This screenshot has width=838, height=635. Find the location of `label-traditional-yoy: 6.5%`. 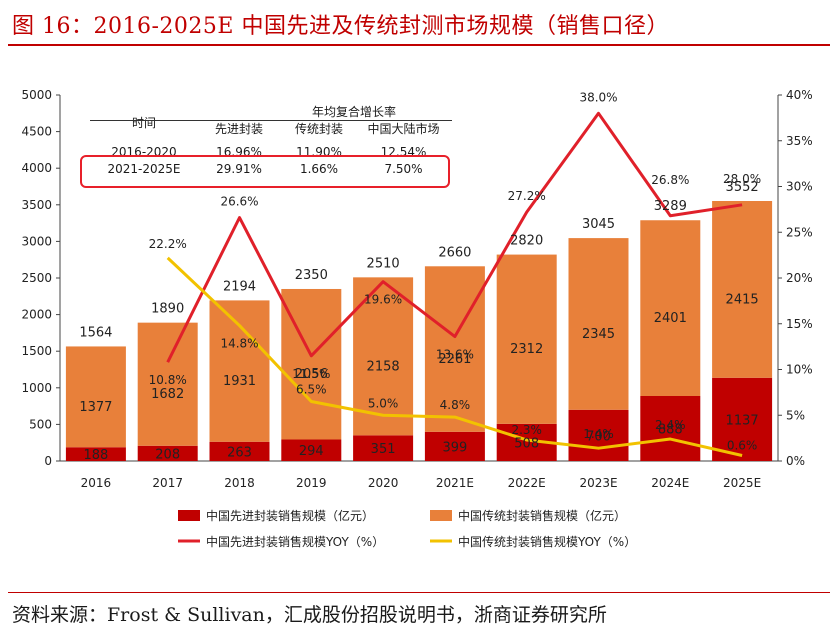

label-traditional-yoy: 6.5% is located at coordinates (311, 390).